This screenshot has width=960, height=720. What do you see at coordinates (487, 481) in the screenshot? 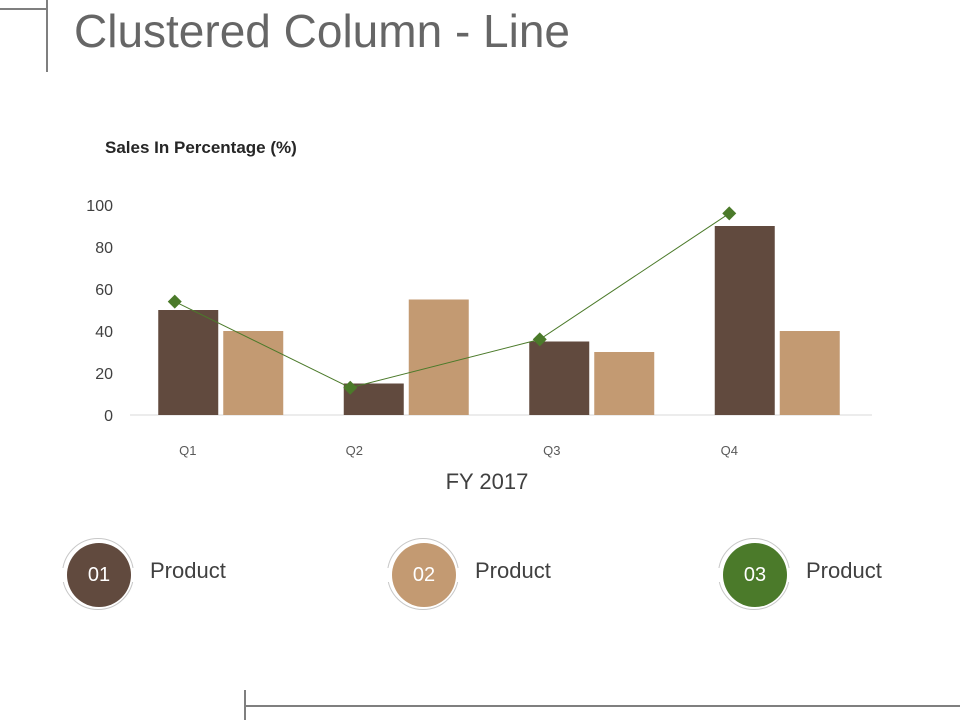
I see `x-axis-label: FY 2017` at bounding box center [487, 481].